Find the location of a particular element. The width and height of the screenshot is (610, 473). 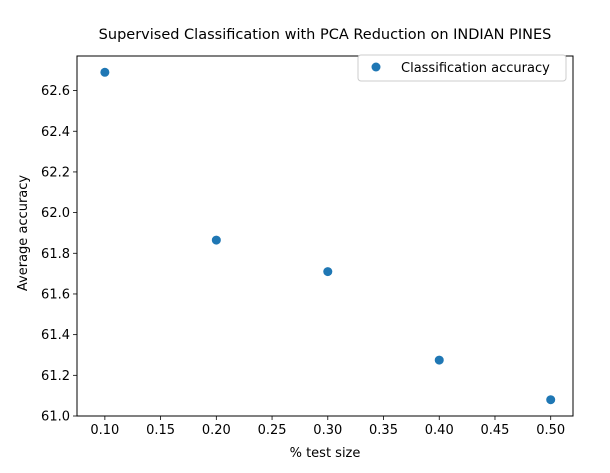

y-tick-label: 62.6 is located at coordinates (55, 91).